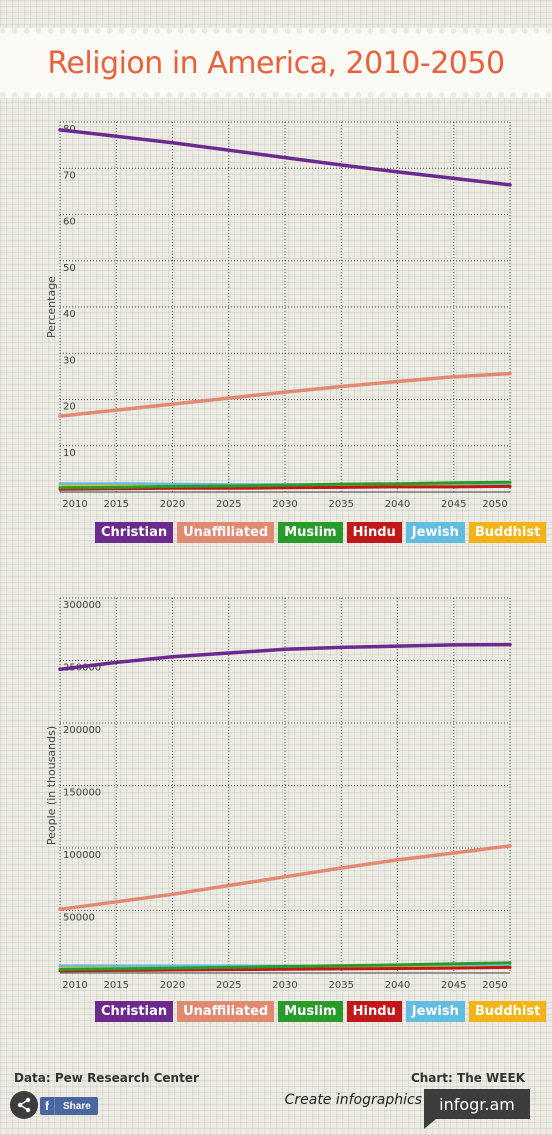 This screenshot has width=552, height=1135. What do you see at coordinates (69, 314) in the screenshot?
I see `y-tick-label: 40` at bounding box center [69, 314].